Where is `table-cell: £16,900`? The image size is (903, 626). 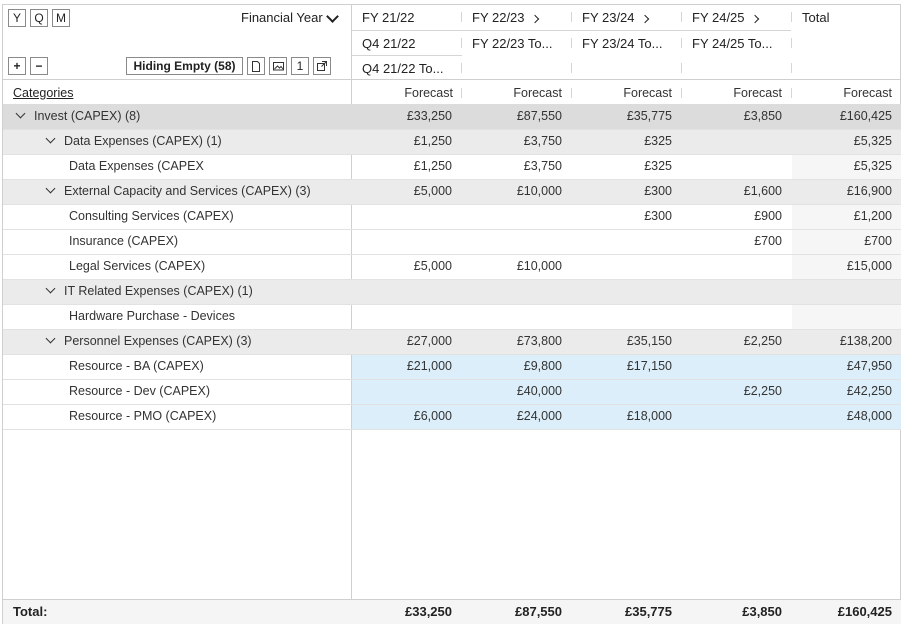 table-cell: £16,900 is located at coordinates (869, 191).